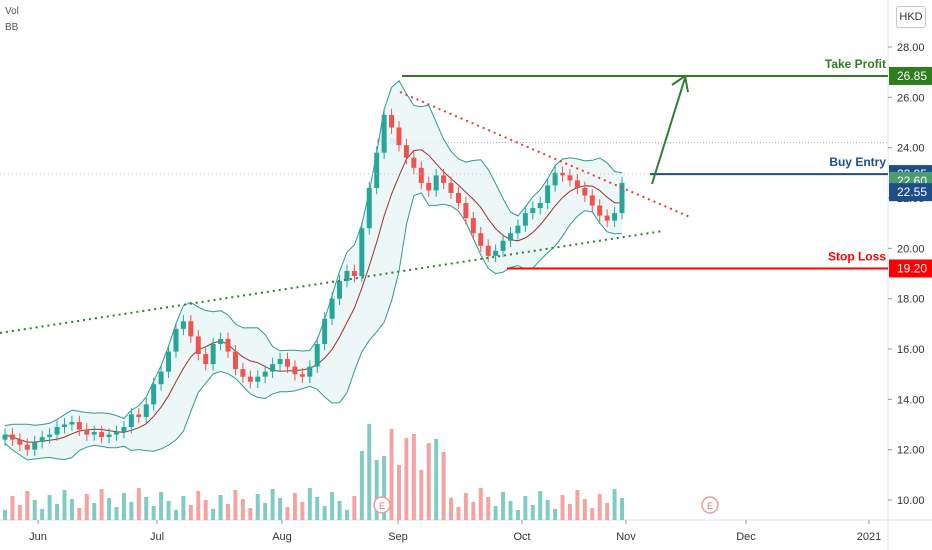  Describe the element at coordinates (911, 400) in the screenshot. I see `y-tick-label: 14.00` at that location.